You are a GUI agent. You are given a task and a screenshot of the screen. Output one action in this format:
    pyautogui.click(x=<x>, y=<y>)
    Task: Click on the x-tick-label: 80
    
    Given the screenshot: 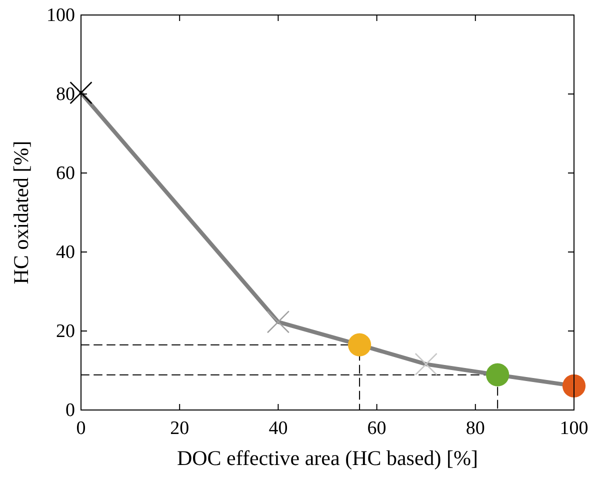 What is the action you would take?
    pyautogui.click(x=475, y=428)
    